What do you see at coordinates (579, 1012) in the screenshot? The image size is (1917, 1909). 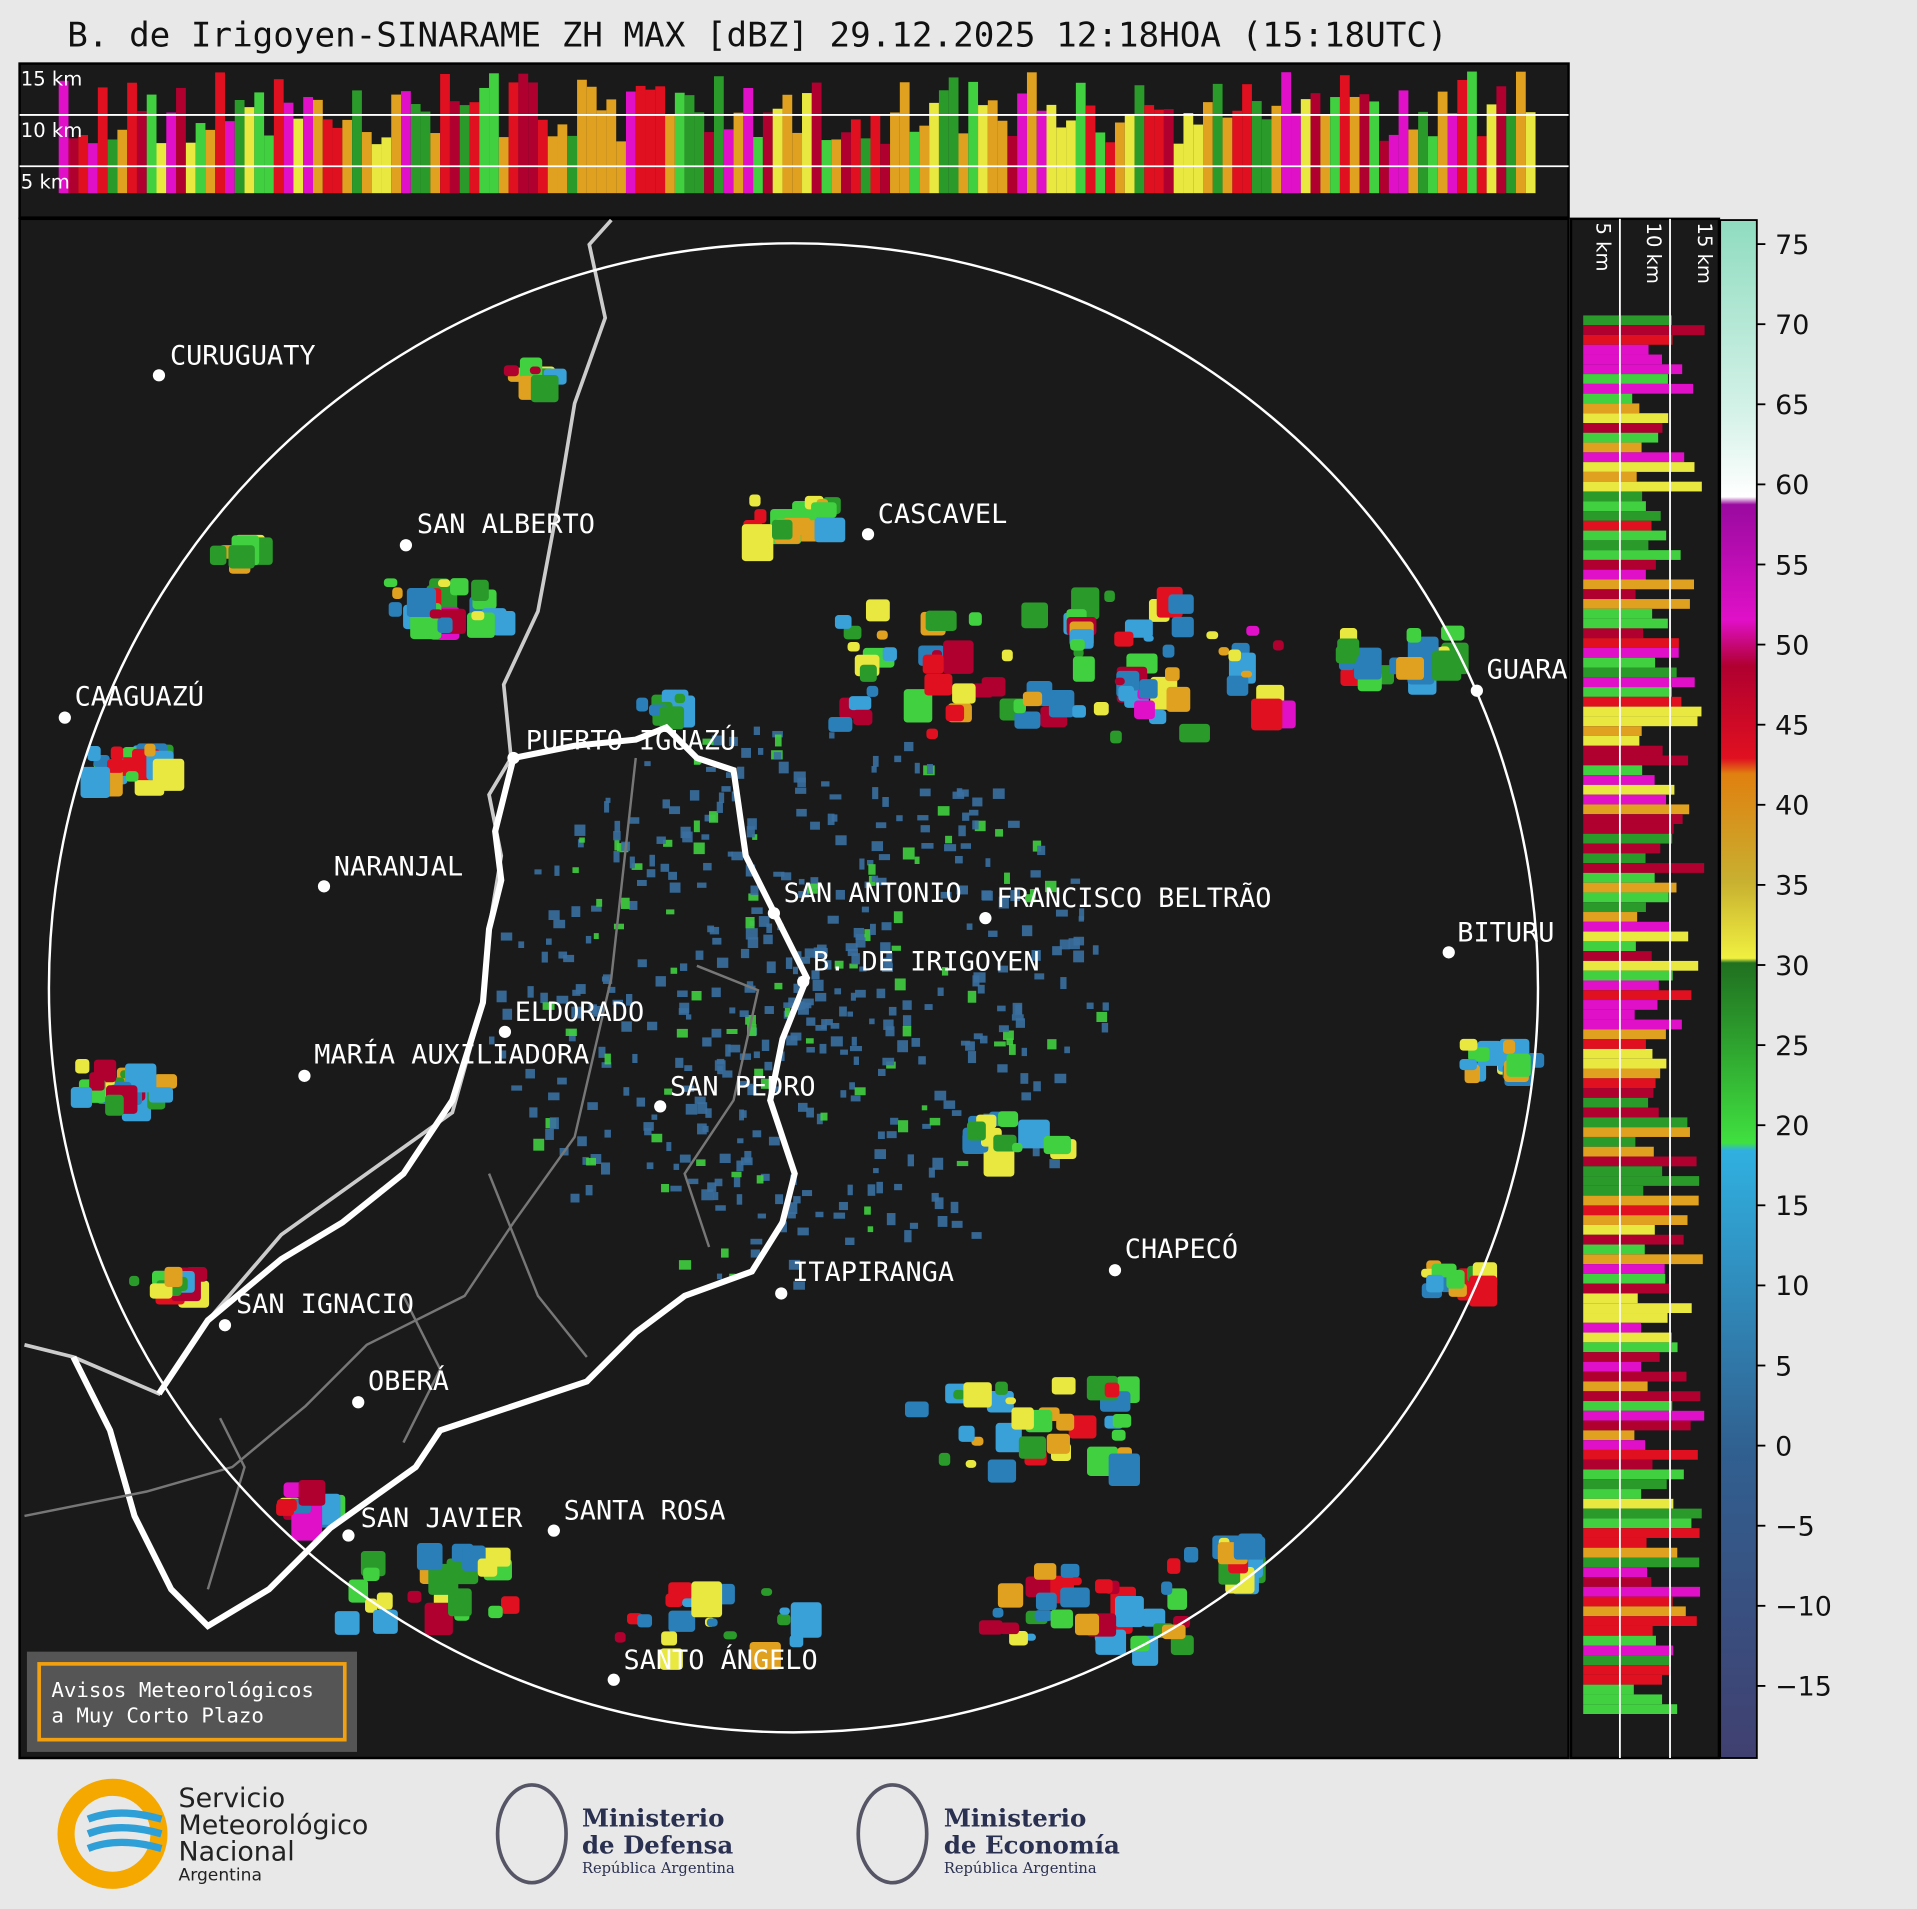 I see `city-label: ELDORADO` at bounding box center [579, 1012].